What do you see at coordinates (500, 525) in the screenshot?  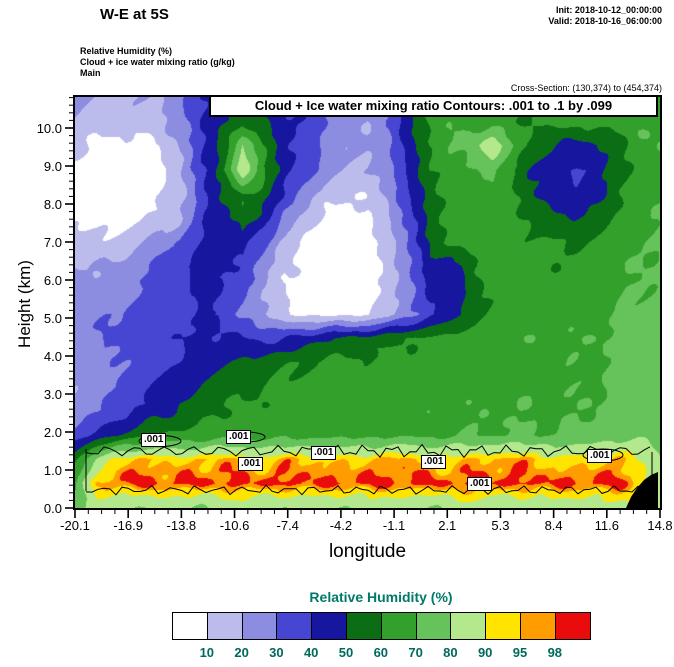 I see `x-tick-label: 5.3` at bounding box center [500, 525].